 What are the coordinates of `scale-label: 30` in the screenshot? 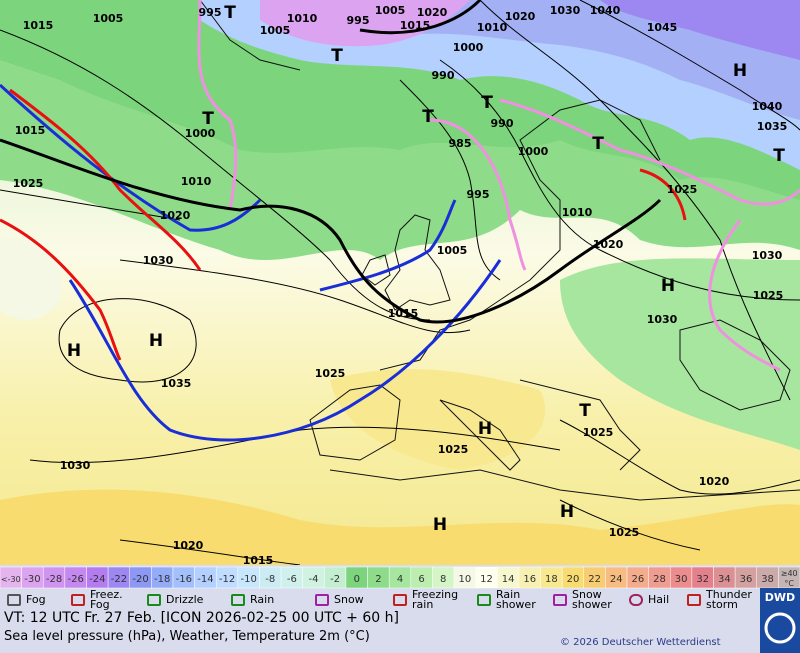 It's located at (681, 579).